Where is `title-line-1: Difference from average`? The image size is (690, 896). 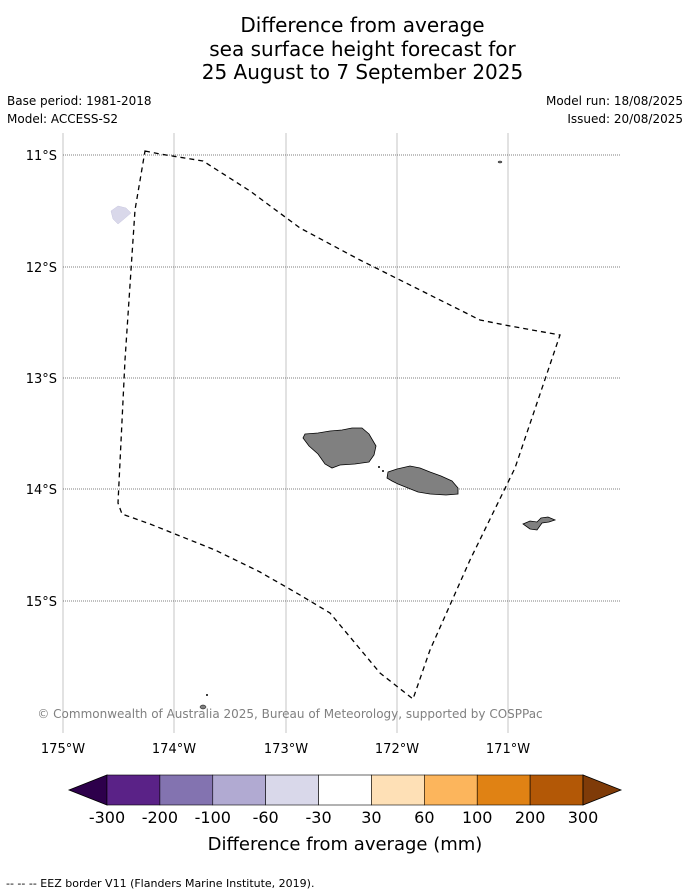
title-line-1: Difference from average is located at coordinates (362, 25).